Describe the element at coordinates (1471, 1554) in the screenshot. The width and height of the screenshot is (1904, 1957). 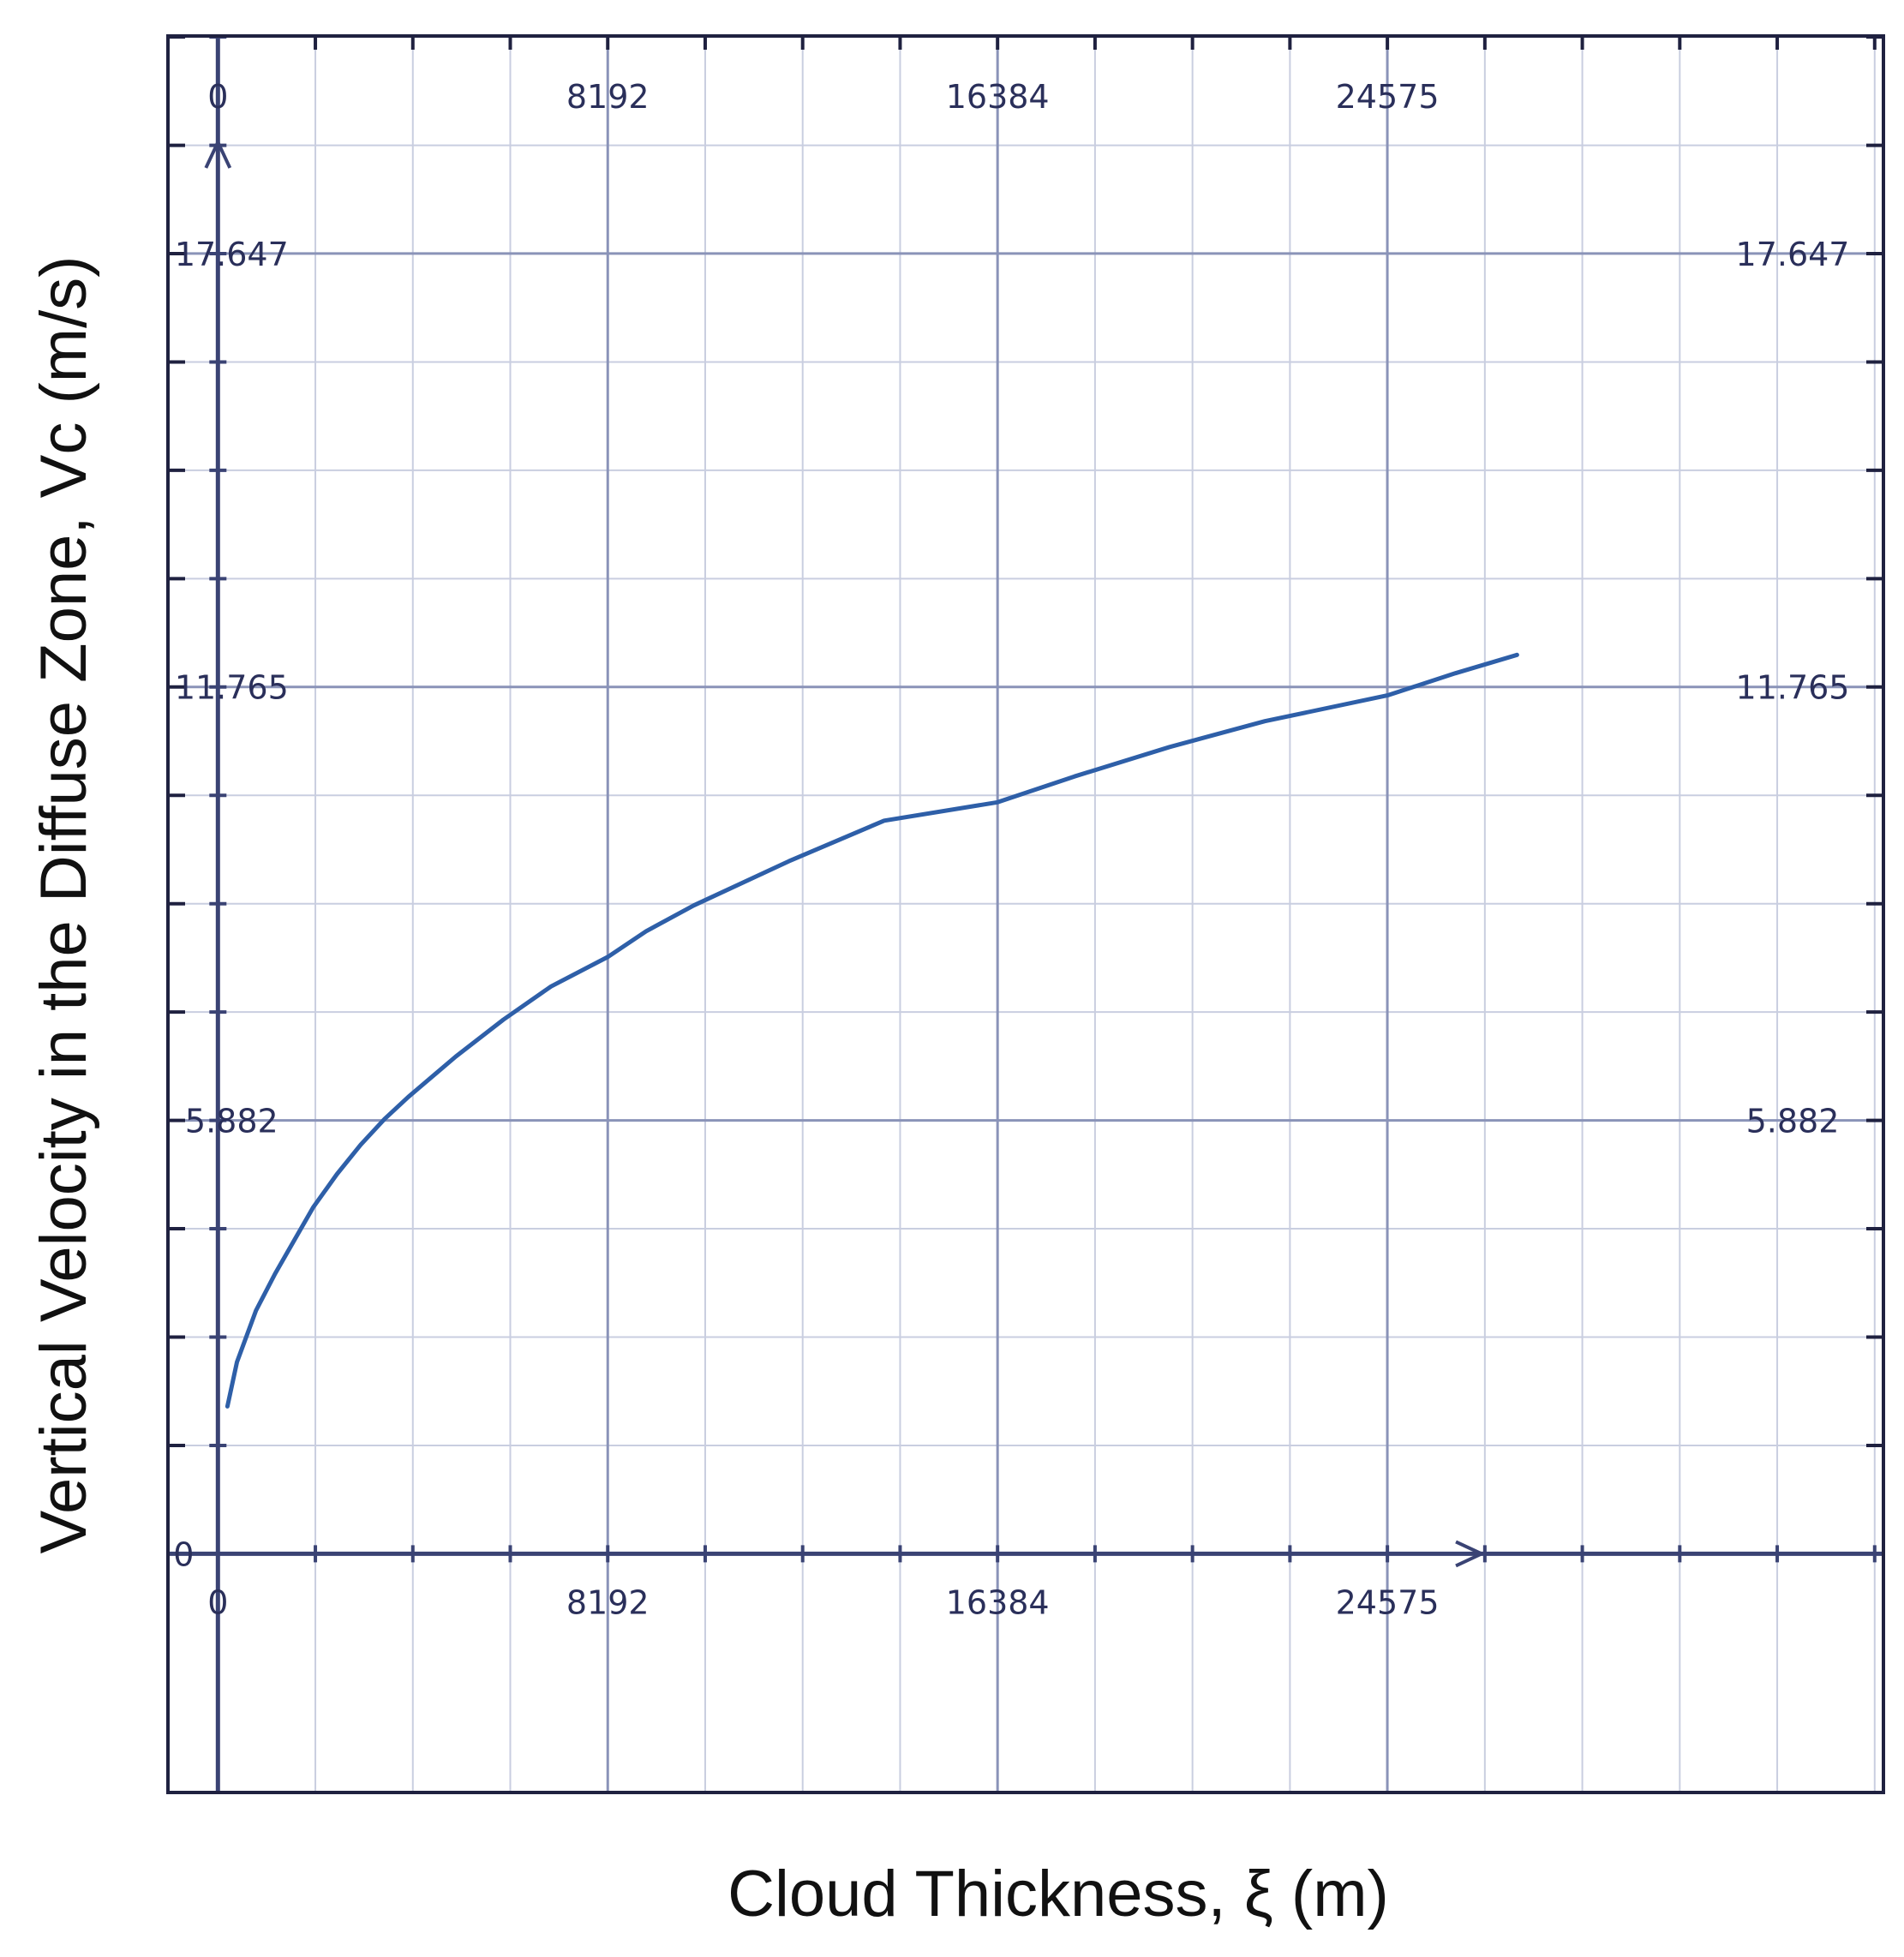
I see `x-axis-arrow` at that location.